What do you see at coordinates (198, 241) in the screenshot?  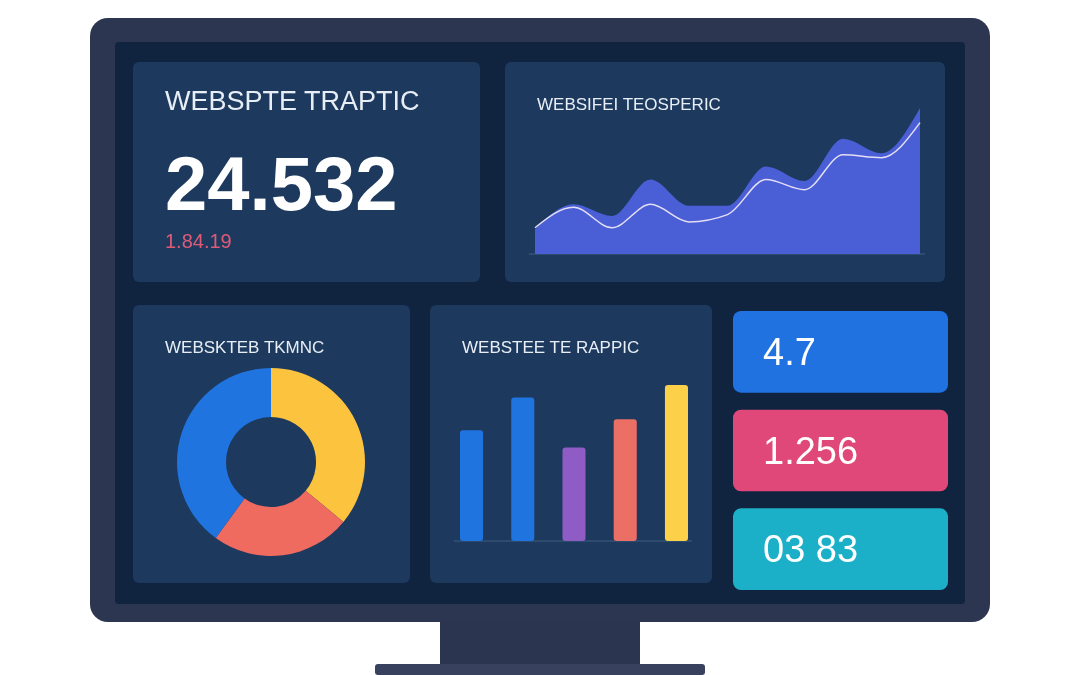 I see `text: 1.84.19` at bounding box center [198, 241].